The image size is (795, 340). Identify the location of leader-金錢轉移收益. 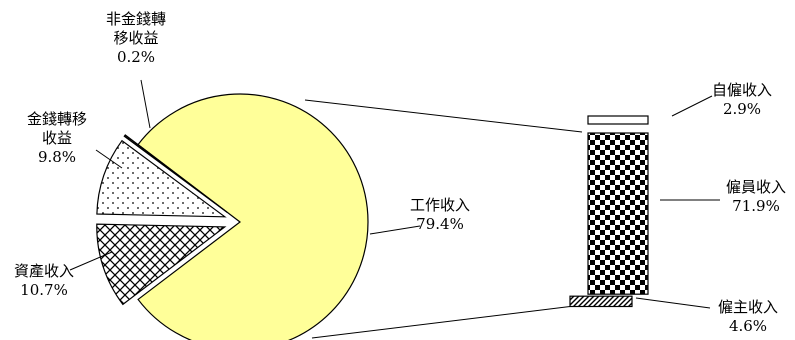
(109, 159).